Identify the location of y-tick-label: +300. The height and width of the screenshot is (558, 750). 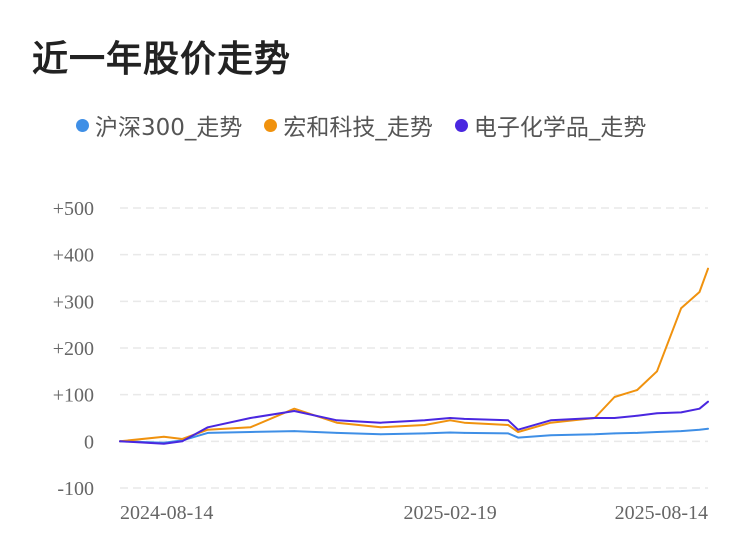
(73, 302).